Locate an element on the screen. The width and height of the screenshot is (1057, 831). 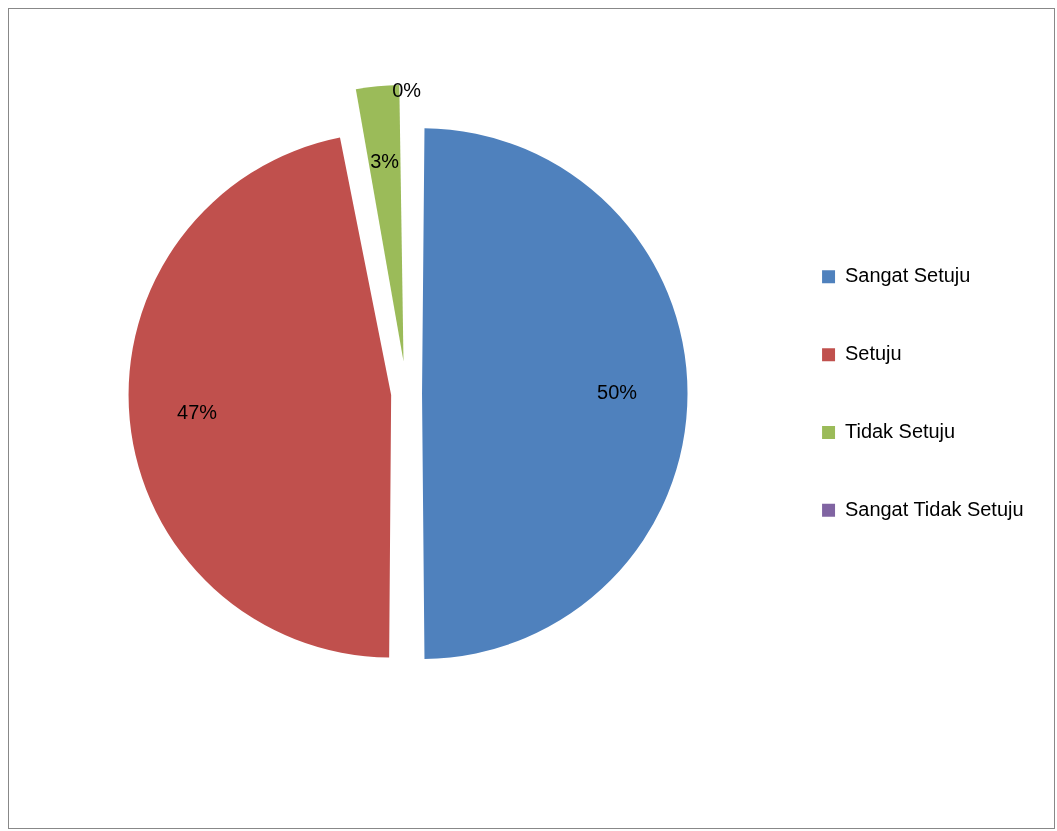
data-label: 47% is located at coordinates (197, 411).